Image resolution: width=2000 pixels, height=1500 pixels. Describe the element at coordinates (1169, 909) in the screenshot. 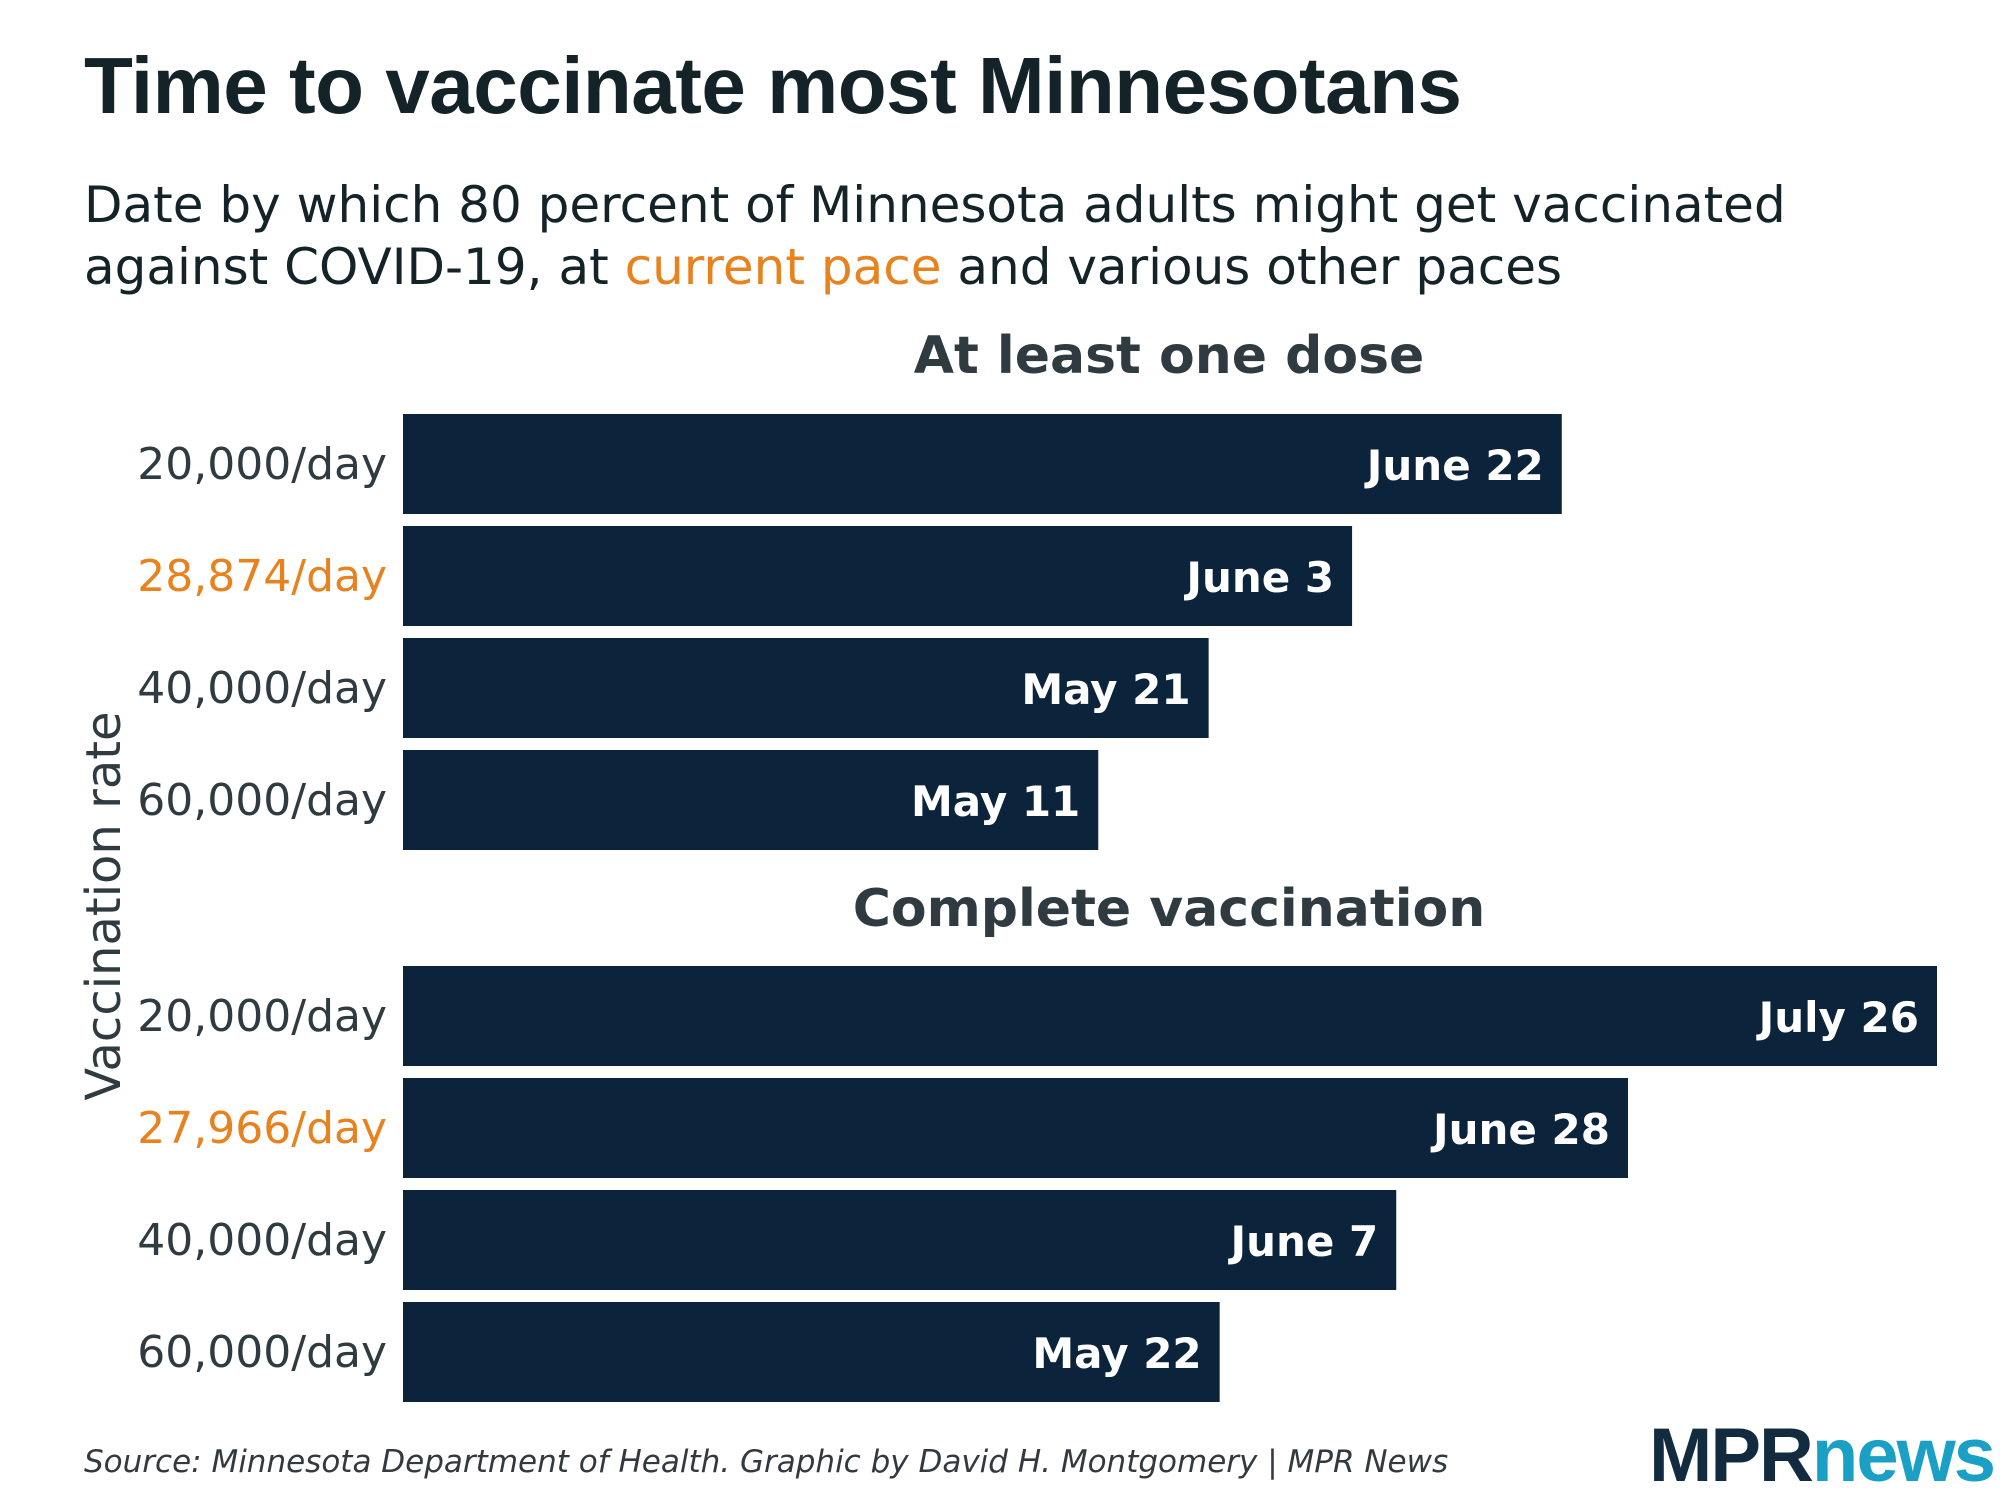

I see `panel-title: Complete vaccination` at that location.